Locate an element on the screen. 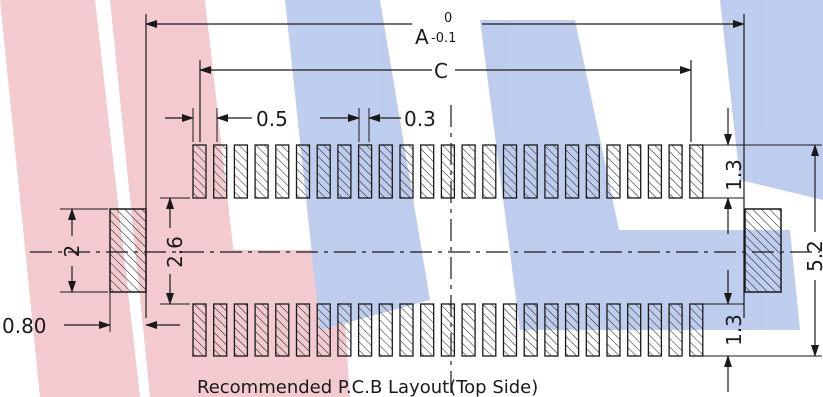 This screenshot has width=823, height=397. dim-row-gap-label: 2.6 is located at coordinates (175, 252).